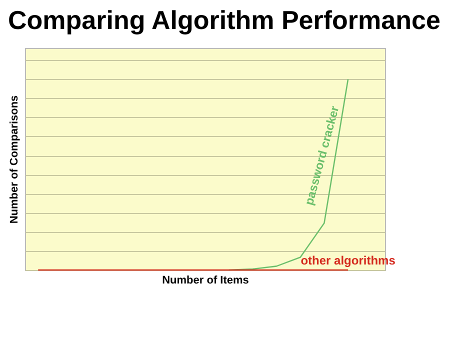  Describe the element at coordinates (224, 20) in the screenshot. I see `chart-title: Comparing Algorithm Performance` at that location.